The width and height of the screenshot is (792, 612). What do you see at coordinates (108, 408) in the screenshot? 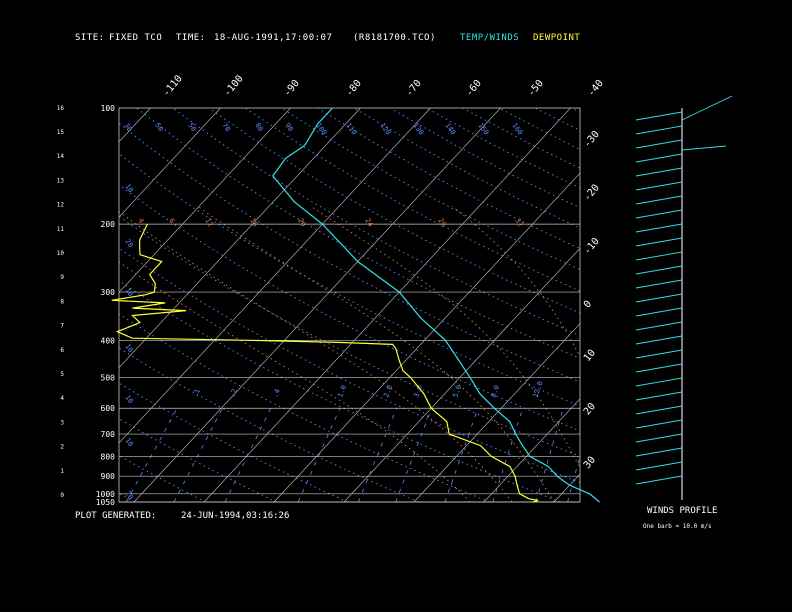
I see `pressure-label: 600` at bounding box center [108, 408].